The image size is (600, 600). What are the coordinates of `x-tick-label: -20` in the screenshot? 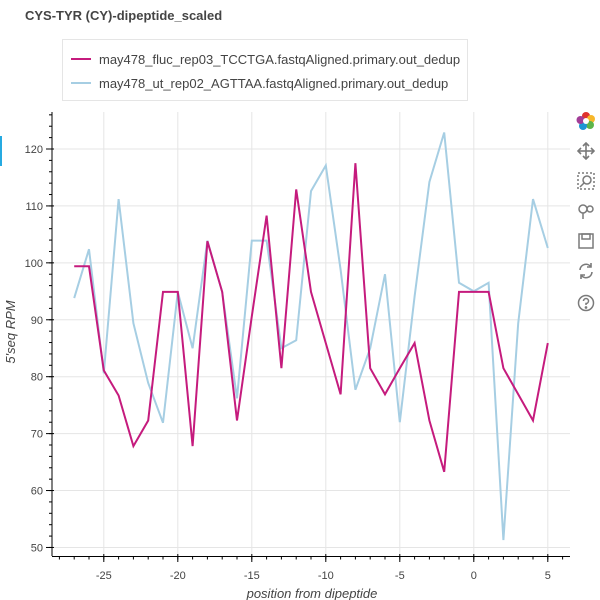 It's located at (178, 576).